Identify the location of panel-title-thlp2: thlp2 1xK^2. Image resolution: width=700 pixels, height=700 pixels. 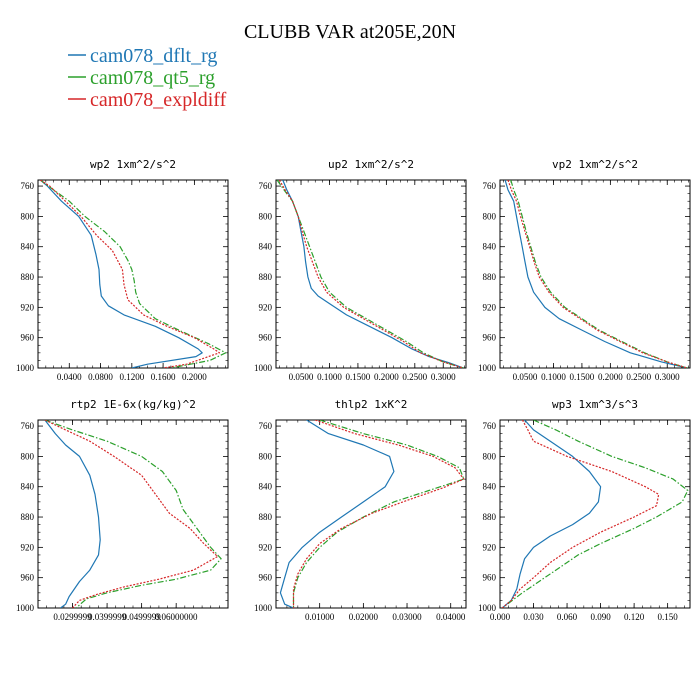
(371, 404).